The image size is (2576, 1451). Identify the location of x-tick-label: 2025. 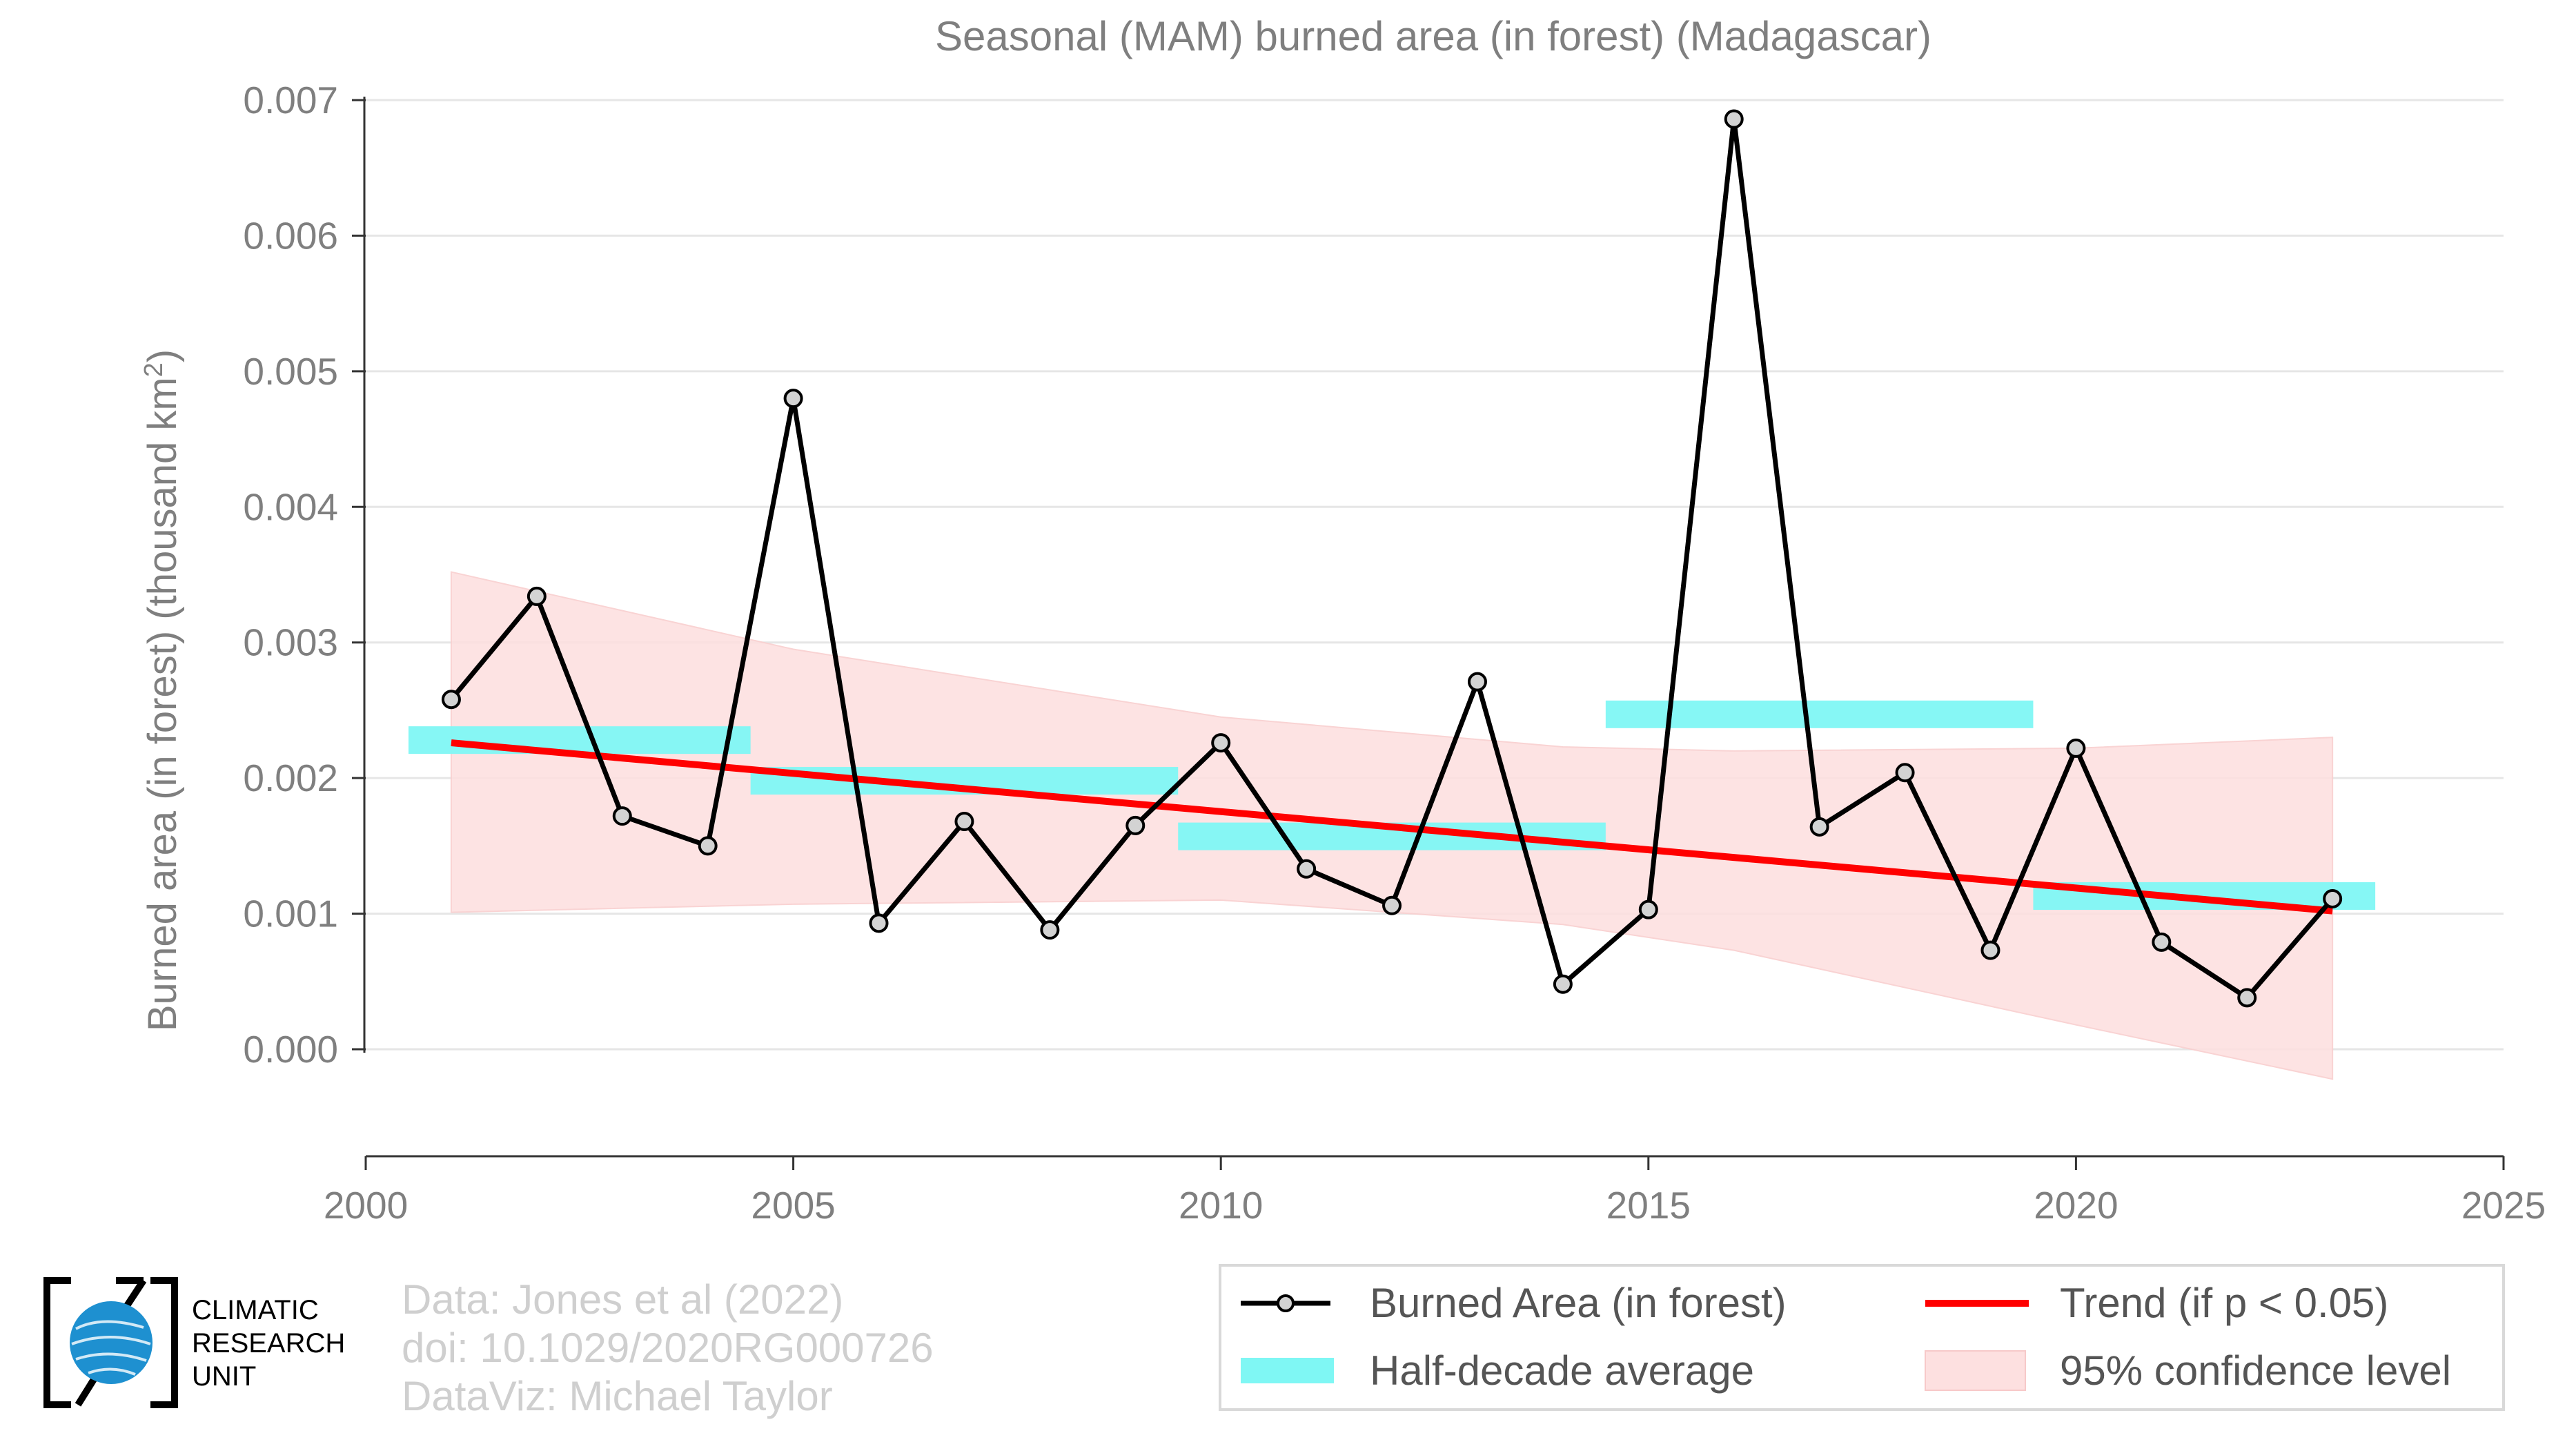
(2503, 1206).